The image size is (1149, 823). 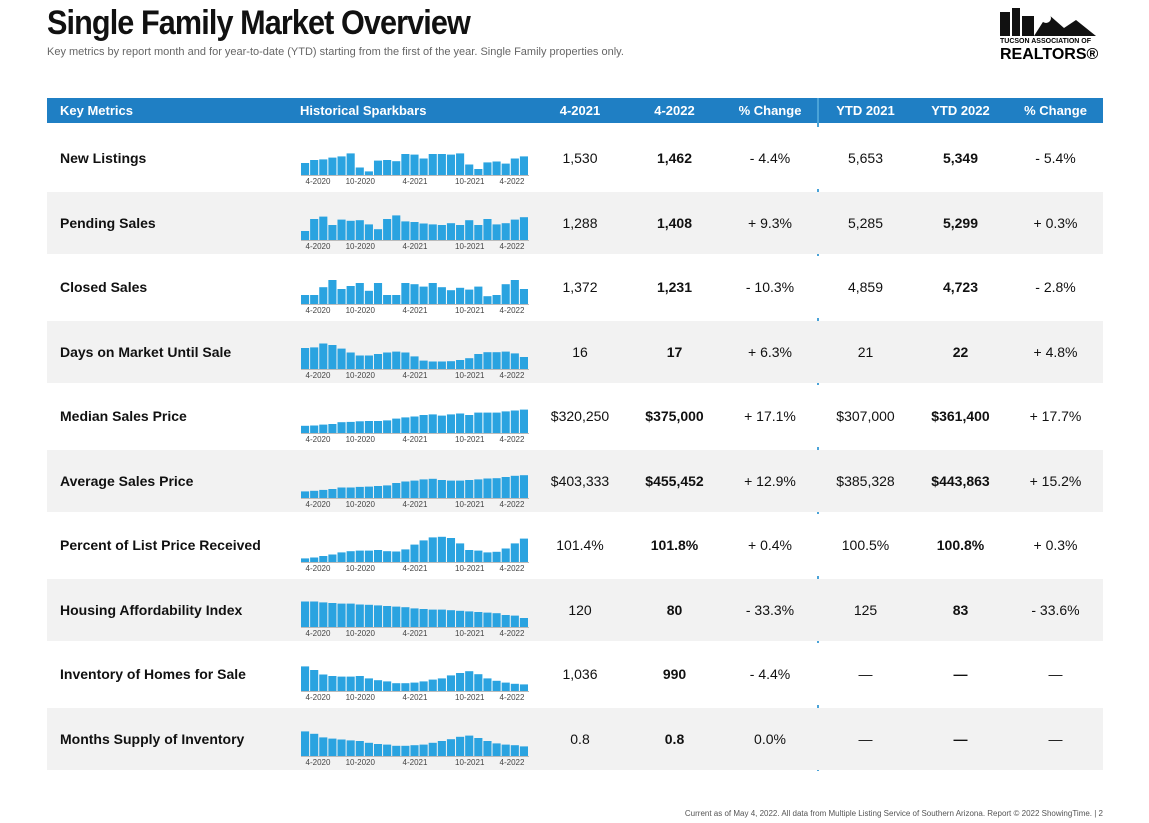 I want to click on table-cell: 5,653, so click(x=865, y=158).